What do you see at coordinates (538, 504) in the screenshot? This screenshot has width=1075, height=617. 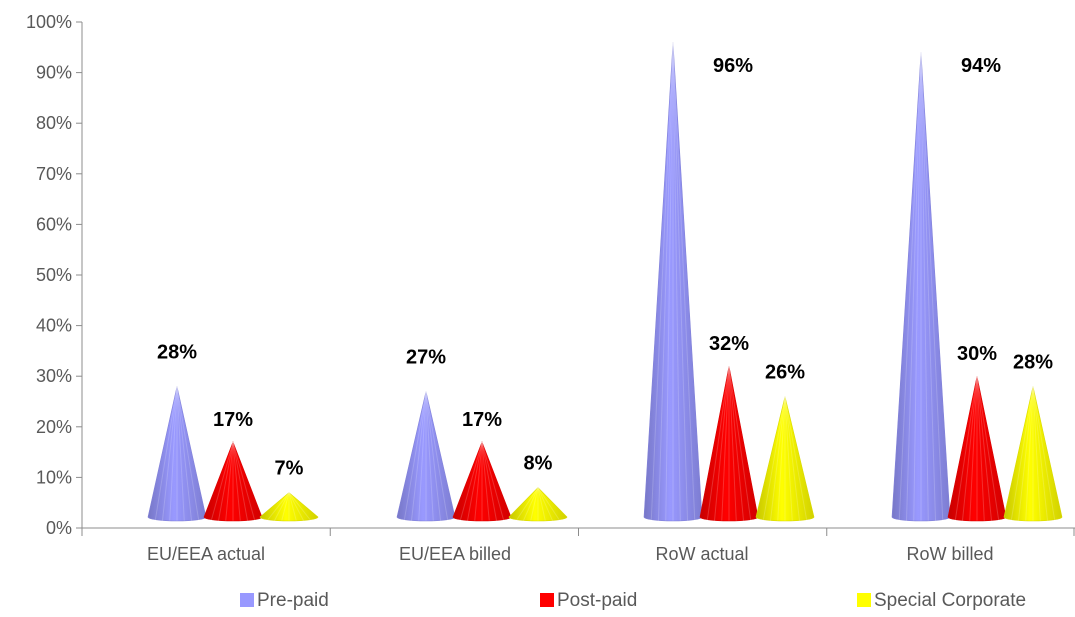 I see `cone-special-corporate-eu-eea-billed` at bounding box center [538, 504].